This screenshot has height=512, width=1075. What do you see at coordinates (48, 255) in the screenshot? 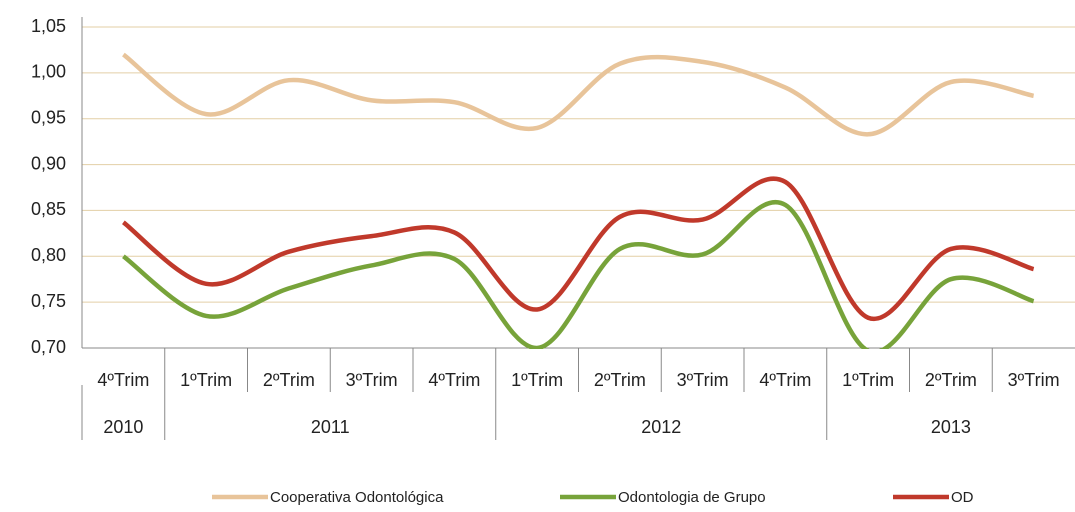
I see `y-tick-label: 0,80` at bounding box center [48, 255].